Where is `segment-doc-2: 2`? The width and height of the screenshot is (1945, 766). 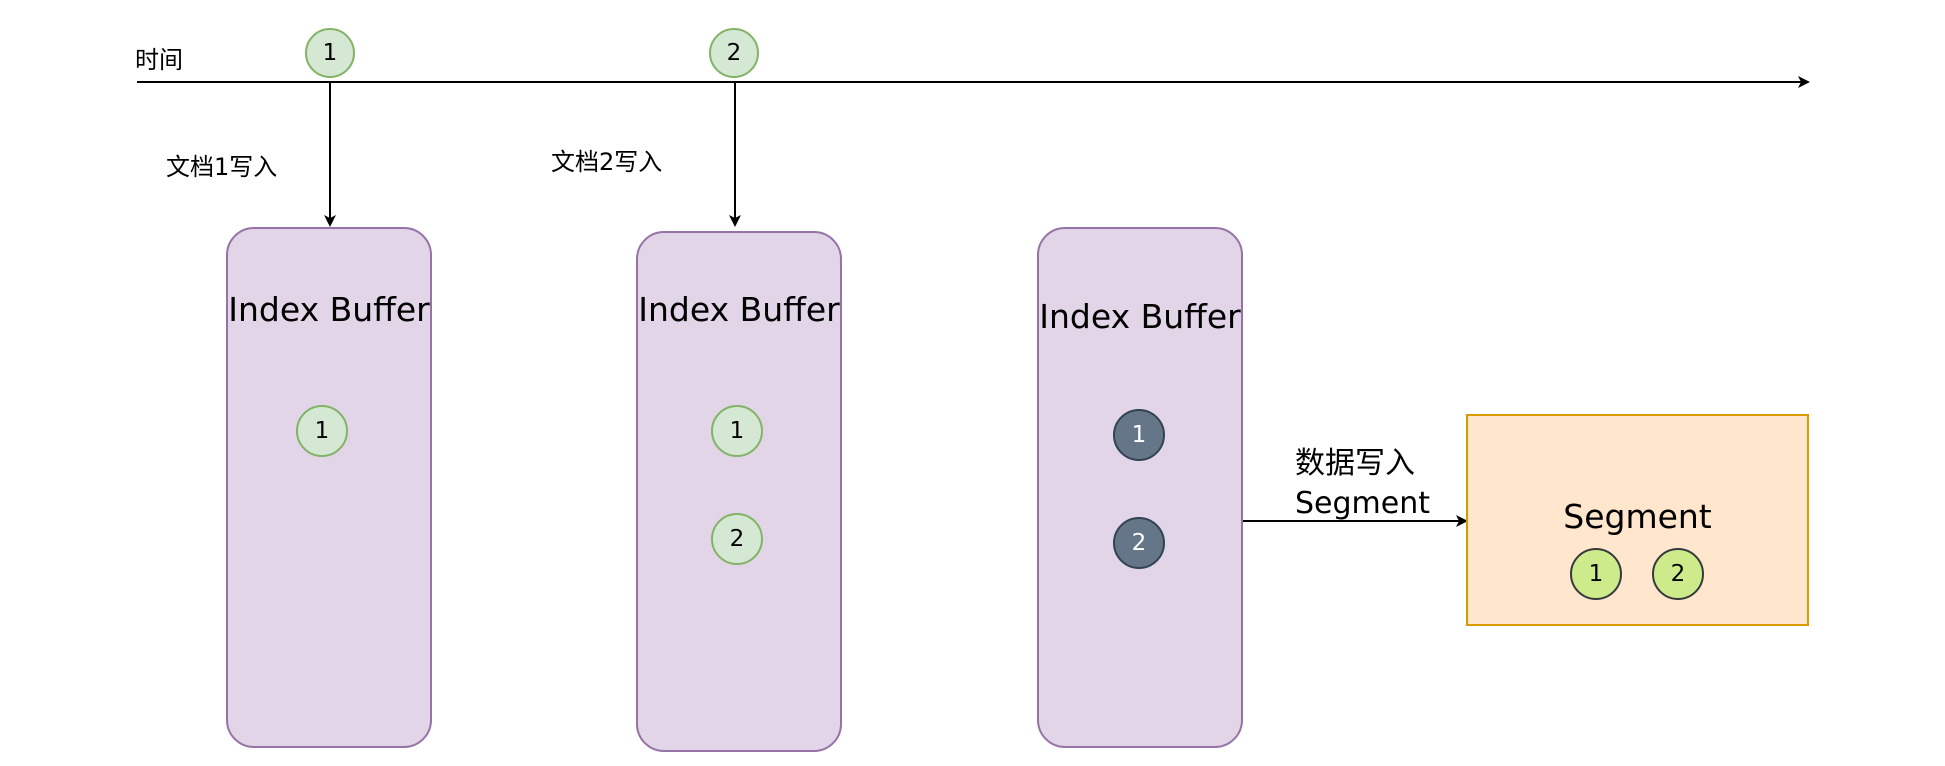 segment-doc-2: 2 is located at coordinates (1678, 574).